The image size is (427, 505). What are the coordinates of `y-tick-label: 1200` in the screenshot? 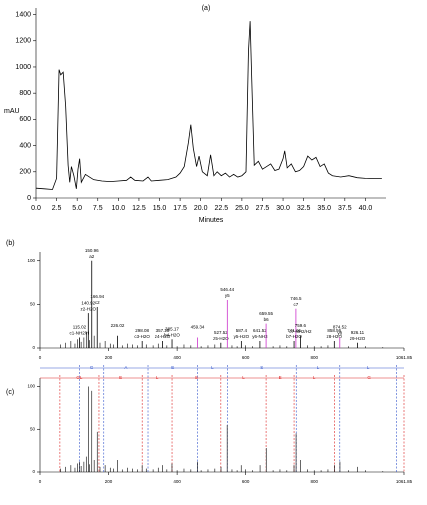 It's located at (23, 41).